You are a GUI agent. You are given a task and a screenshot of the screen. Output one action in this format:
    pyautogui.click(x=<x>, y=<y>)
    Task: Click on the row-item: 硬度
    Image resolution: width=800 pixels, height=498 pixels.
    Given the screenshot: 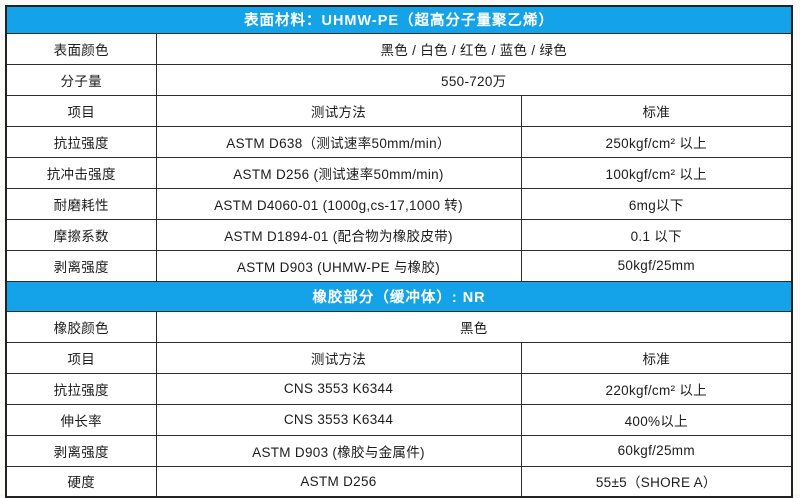 What is the action you would take?
    pyautogui.click(x=81, y=481)
    